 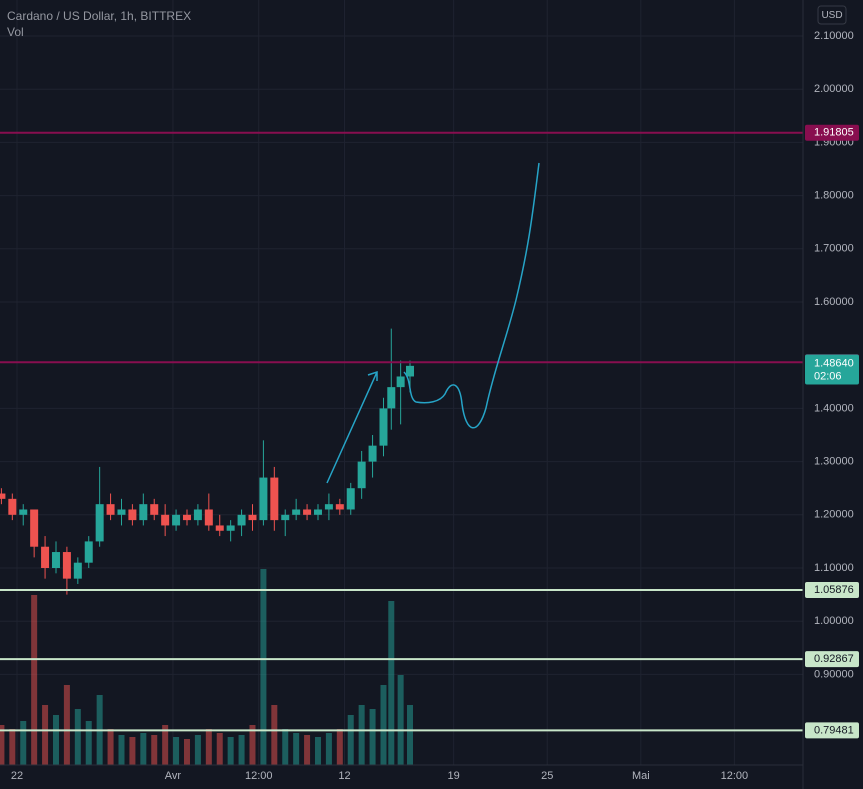 I want to click on level-label: 1.91805, so click(x=834, y=133).